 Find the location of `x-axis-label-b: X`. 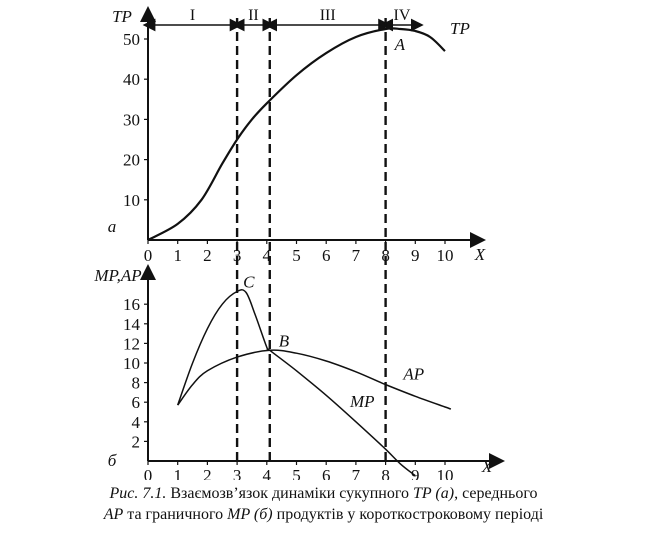

x-axis-label-b: X is located at coordinates (487, 466).